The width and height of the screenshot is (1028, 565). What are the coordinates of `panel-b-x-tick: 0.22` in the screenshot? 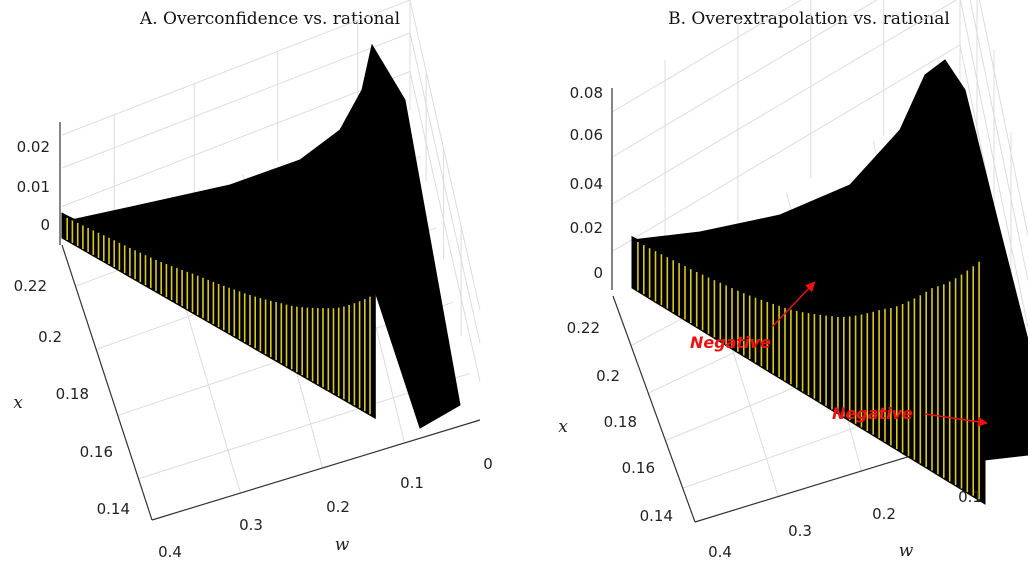 It's located at (583, 328).